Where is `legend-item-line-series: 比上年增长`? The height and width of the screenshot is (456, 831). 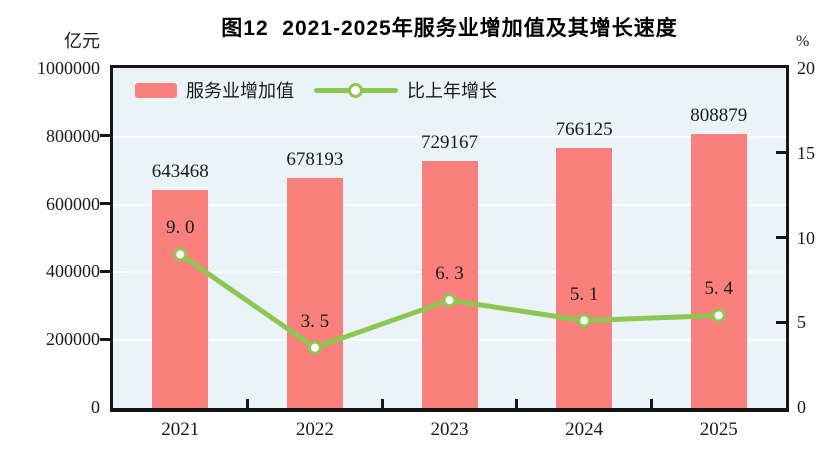
legend-item-line-series: 比上年增长 is located at coordinates (405, 90).